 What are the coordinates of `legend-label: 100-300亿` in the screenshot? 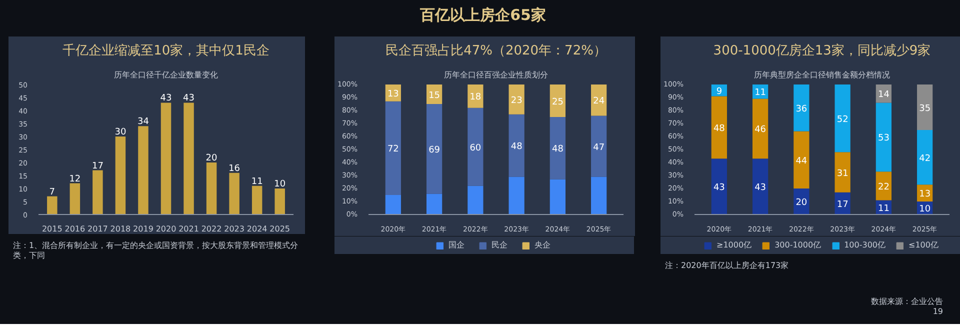 It's located at (865, 245).